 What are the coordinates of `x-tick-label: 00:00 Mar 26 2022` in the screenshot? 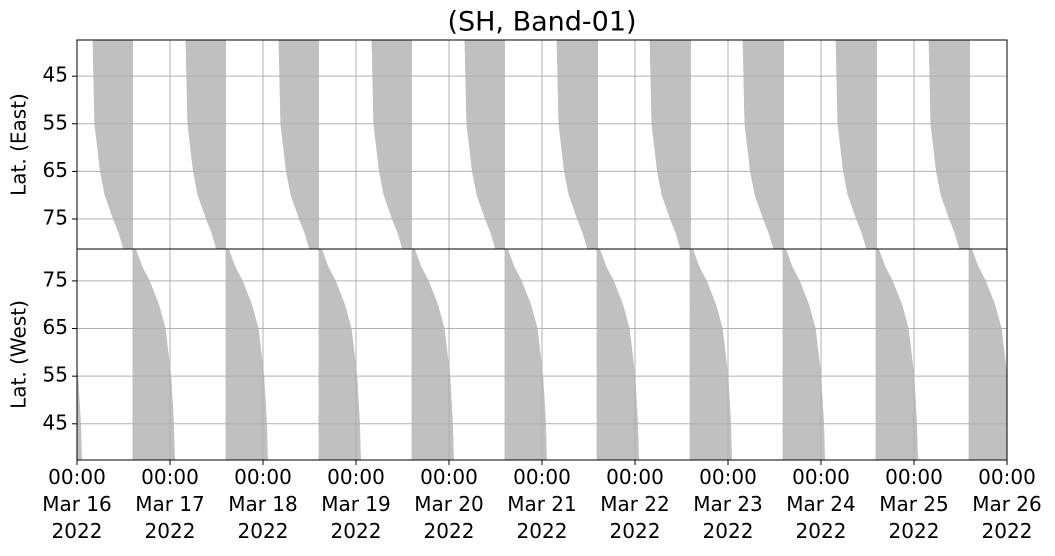 It's located at (1007, 504).